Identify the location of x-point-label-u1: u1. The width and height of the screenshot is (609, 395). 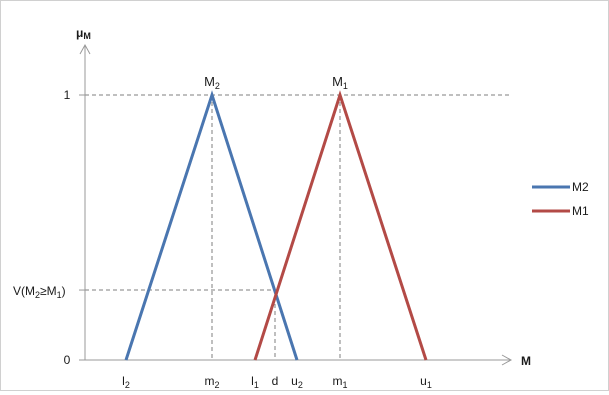
(426, 382).